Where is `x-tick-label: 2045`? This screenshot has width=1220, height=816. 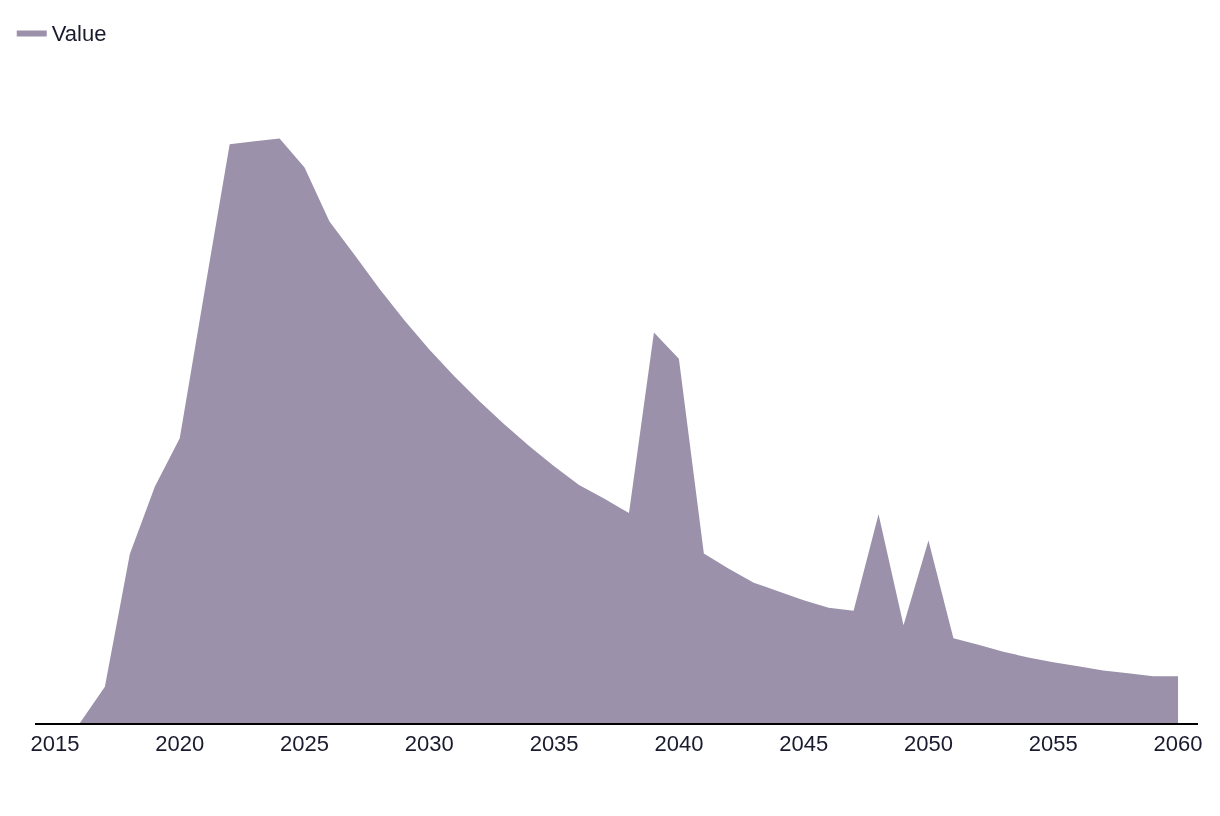 x-tick-label: 2045 is located at coordinates (804, 744).